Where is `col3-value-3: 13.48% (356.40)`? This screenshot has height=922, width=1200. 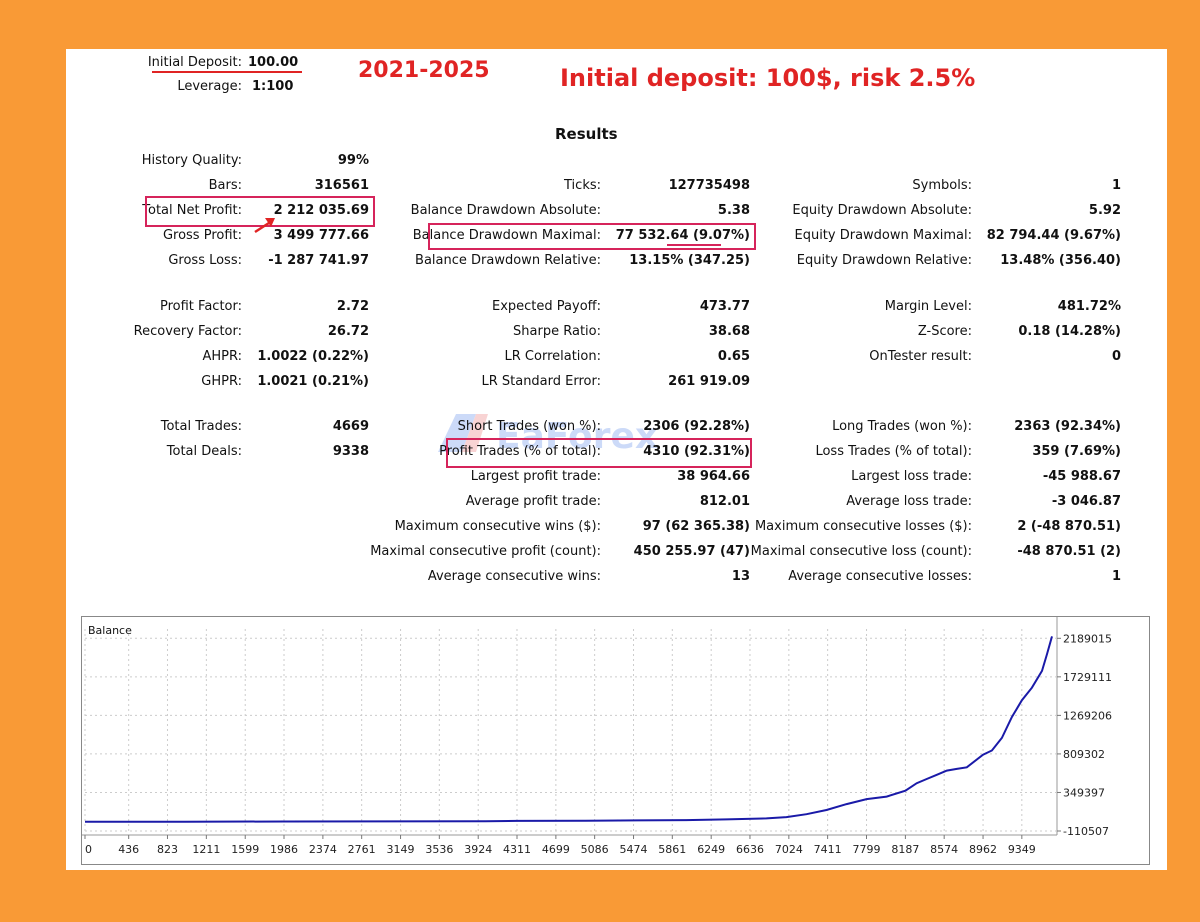 col3-value-3: 13.48% (356.40) is located at coordinates (1060, 260).